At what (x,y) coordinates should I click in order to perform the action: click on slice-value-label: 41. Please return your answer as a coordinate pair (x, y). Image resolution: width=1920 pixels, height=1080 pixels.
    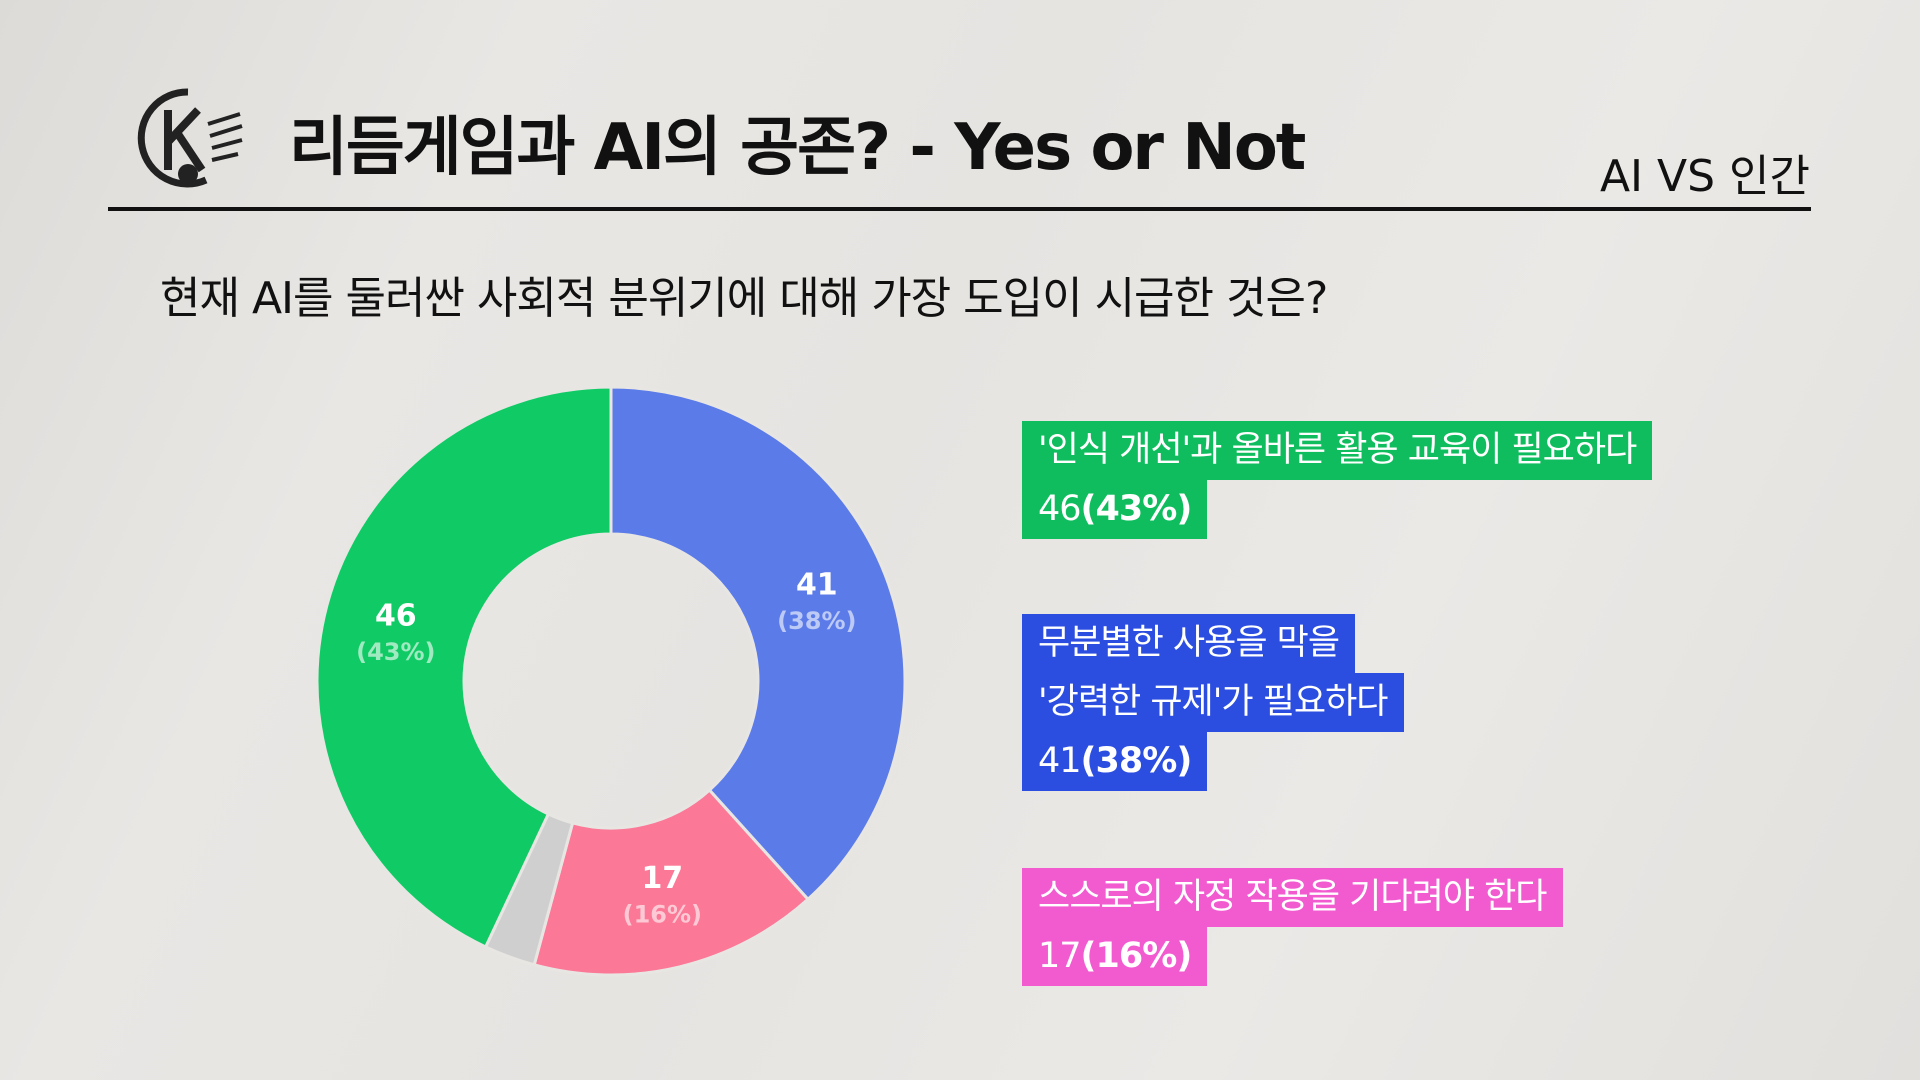
    Looking at the image, I should click on (817, 584).